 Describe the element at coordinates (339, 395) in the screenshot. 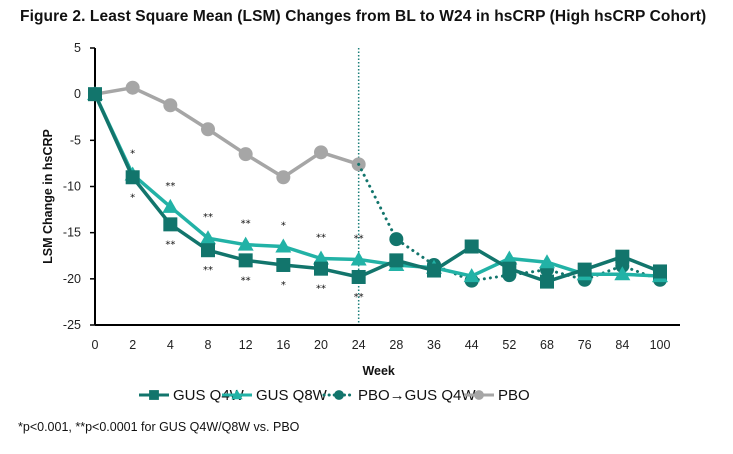

I see `legend-marker-pbo-gus-q4w` at that location.